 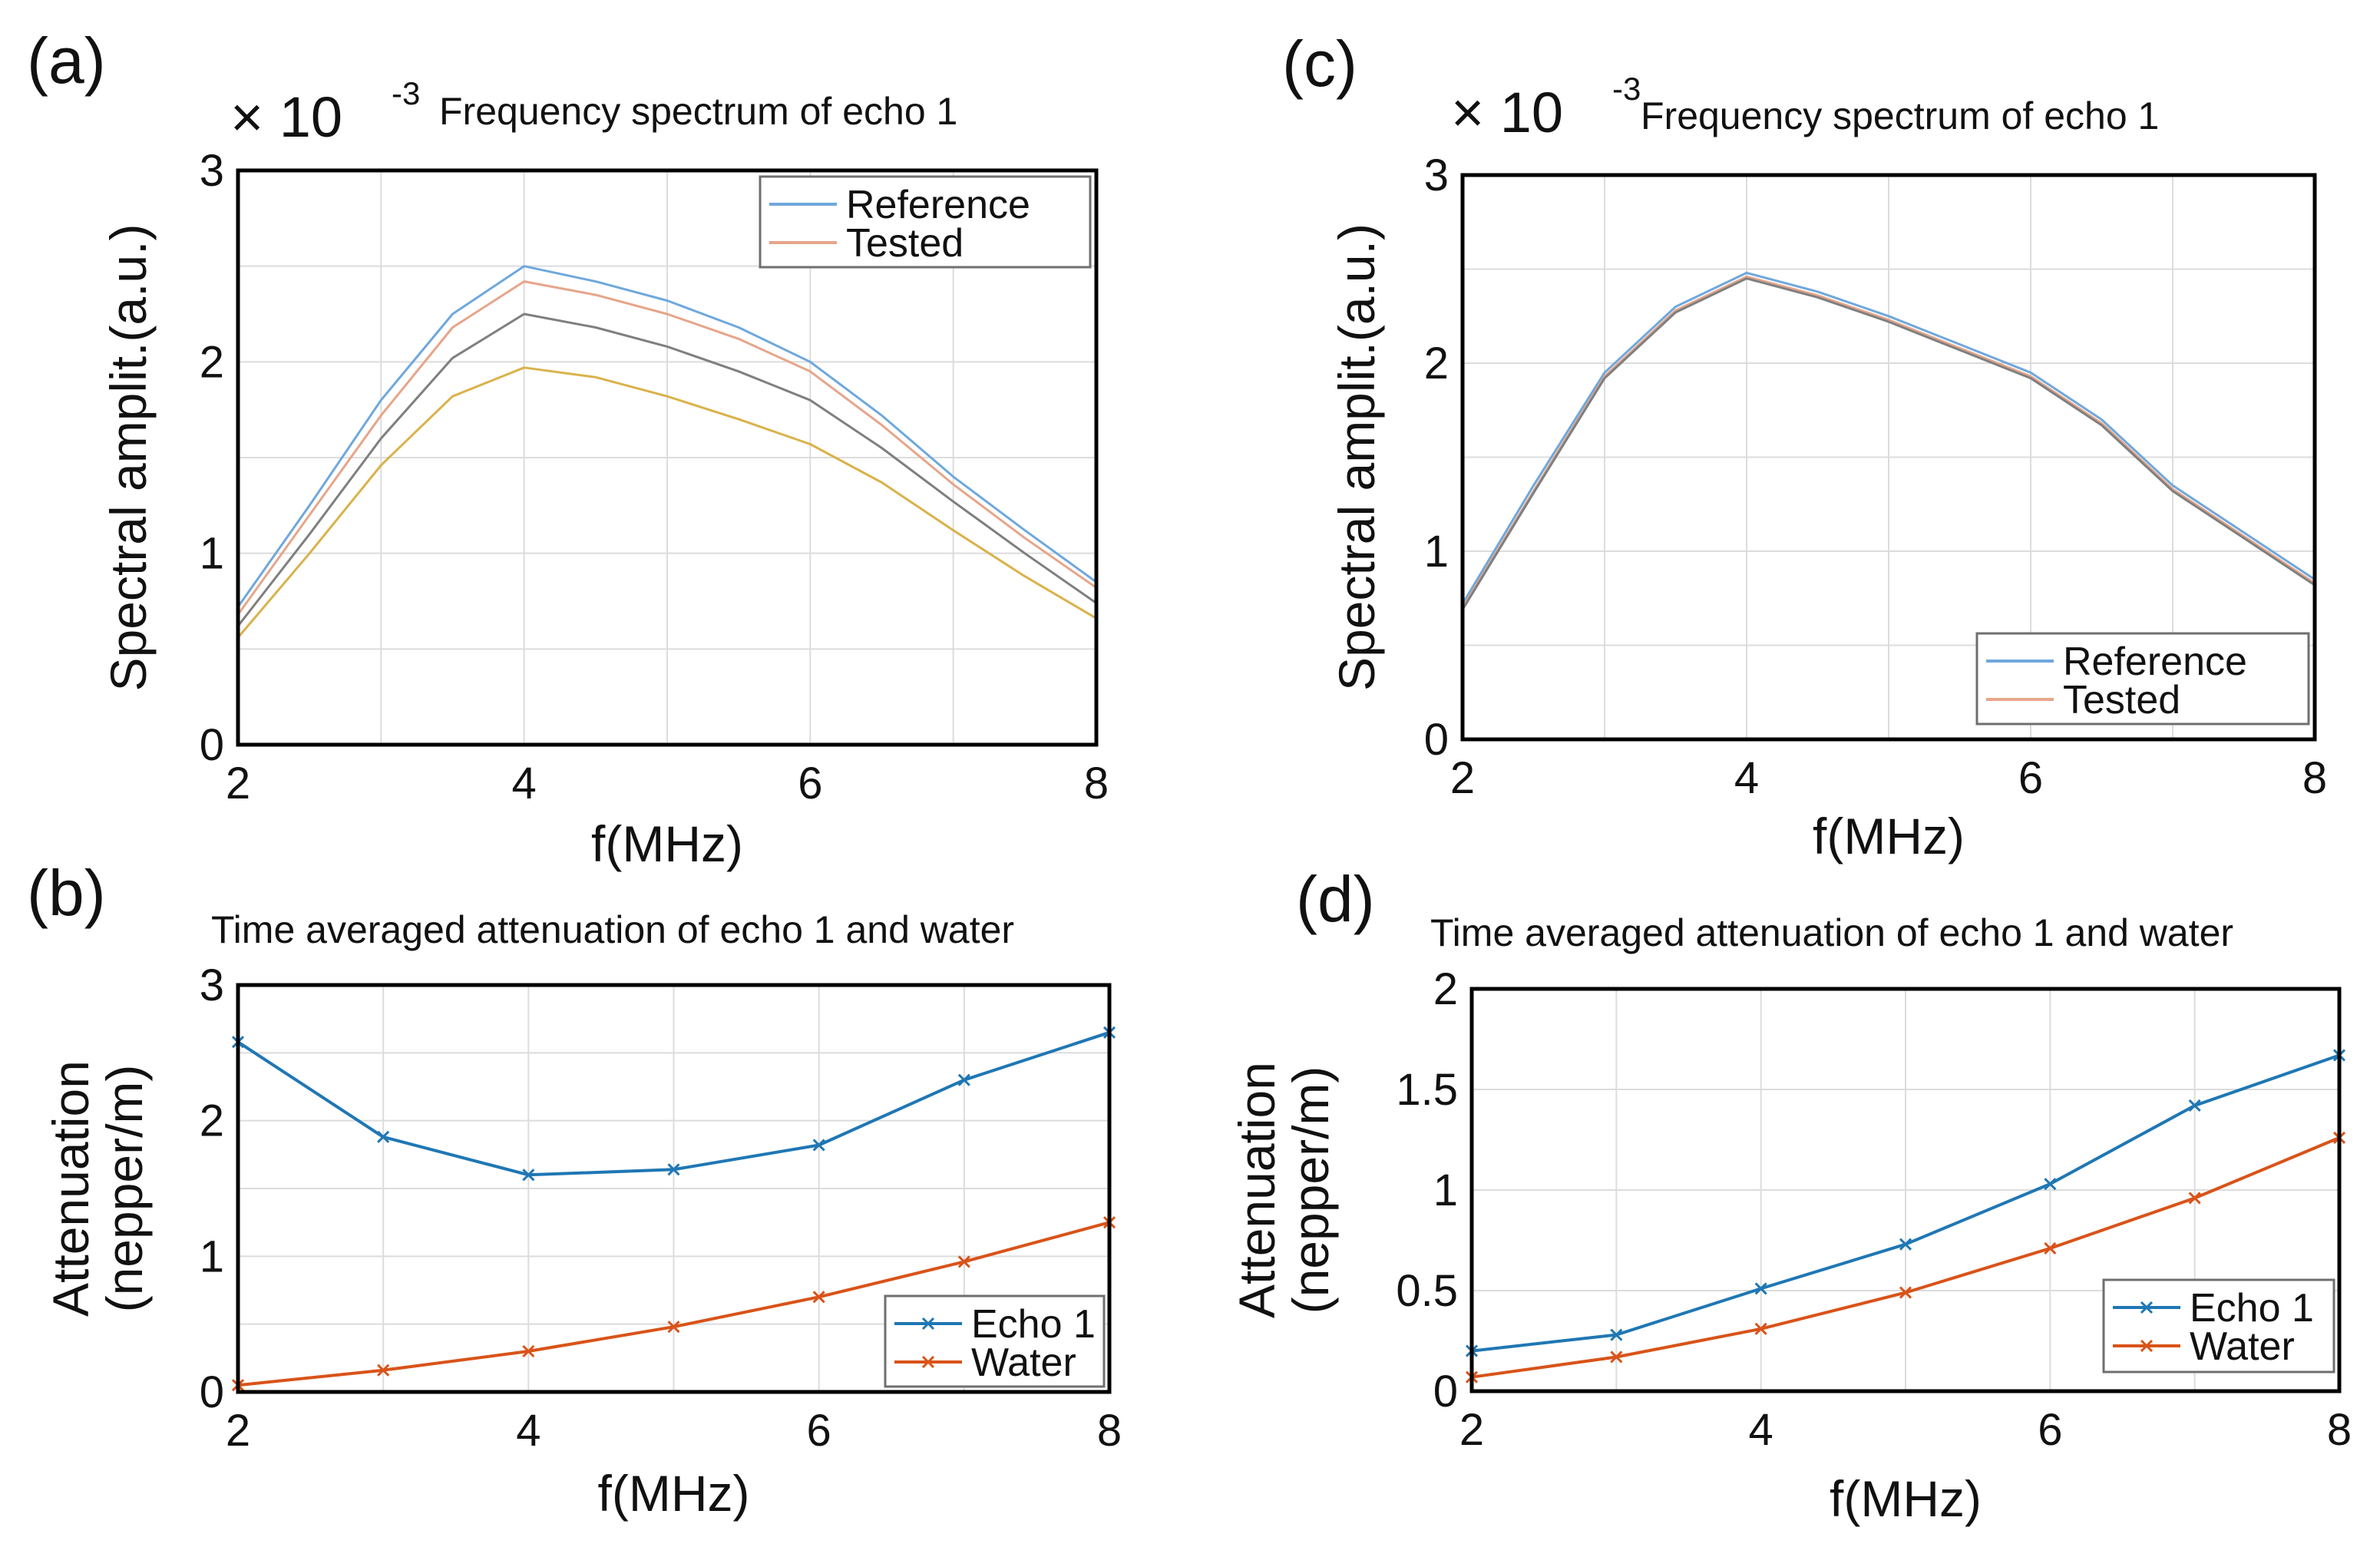 I want to click on chart-title: Frequency spectrum of echo 1, so click(x=1900, y=115).